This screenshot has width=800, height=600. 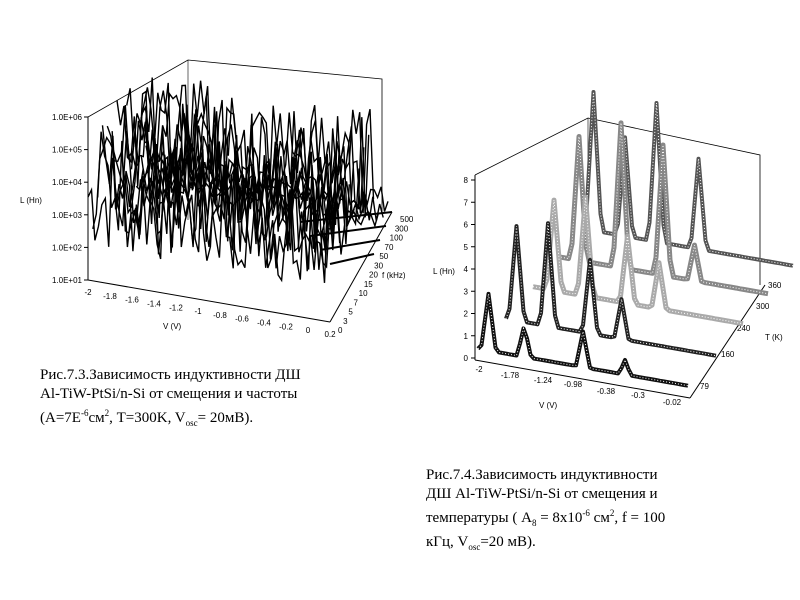 What do you see at coordinates (67, 215) in the screenshot?
I see `left-y-tick-label: 1.0E+03` at bounding box center [67, 215].